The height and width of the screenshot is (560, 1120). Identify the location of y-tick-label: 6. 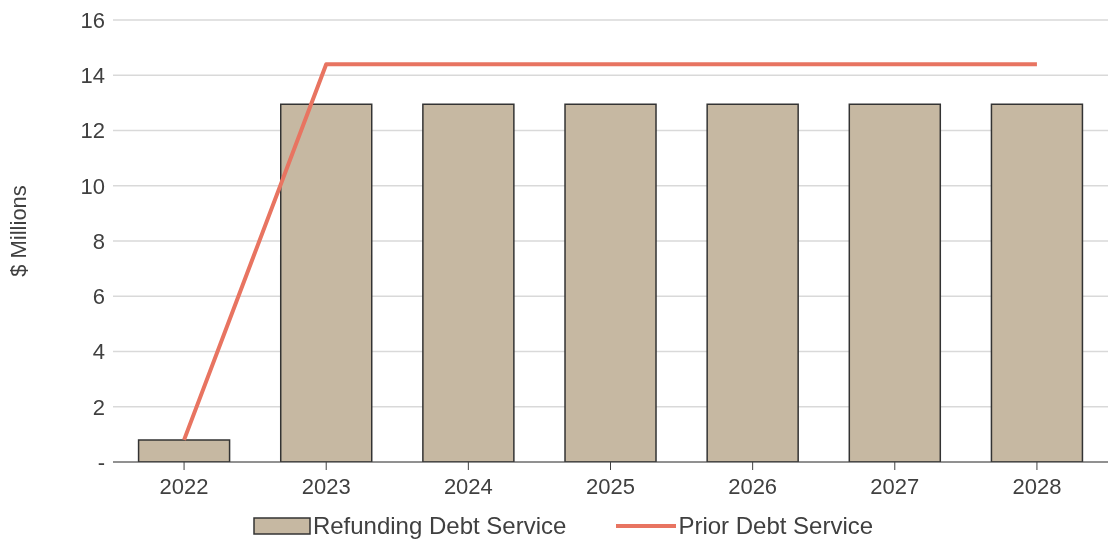
(98, 297).